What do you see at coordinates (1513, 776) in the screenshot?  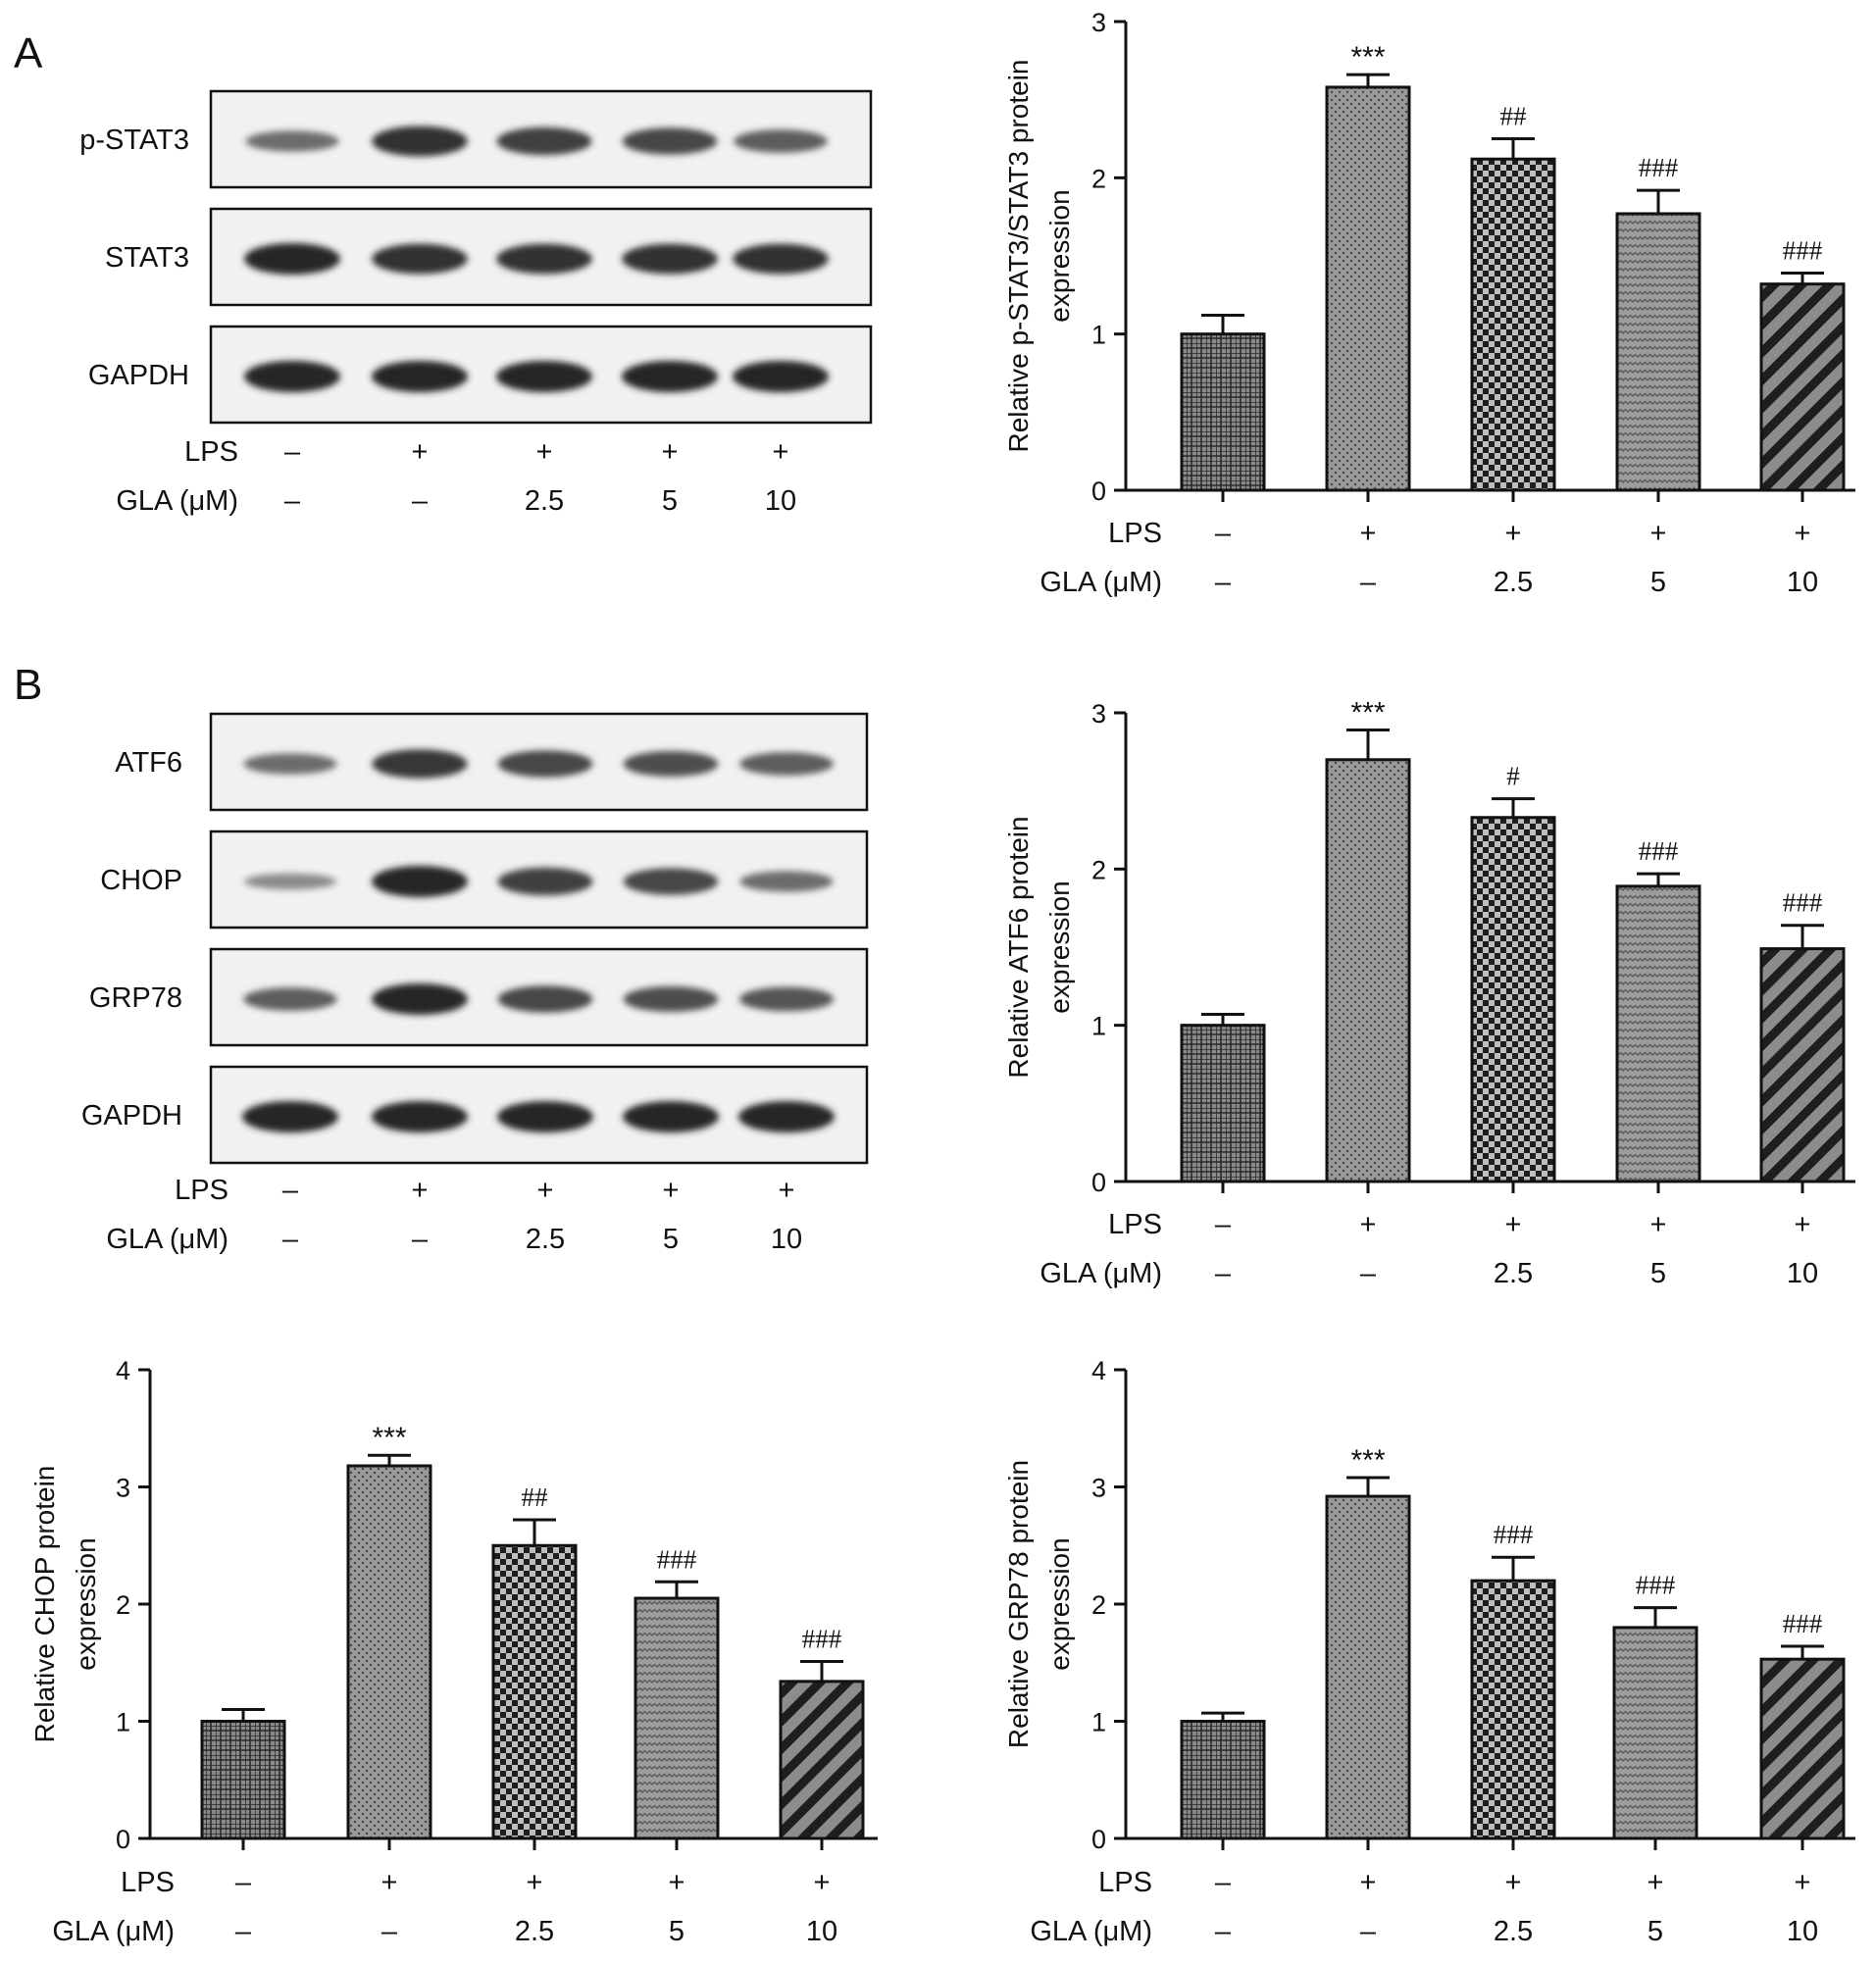 I see `significance-label: #` at bounding box center [1513, 776].